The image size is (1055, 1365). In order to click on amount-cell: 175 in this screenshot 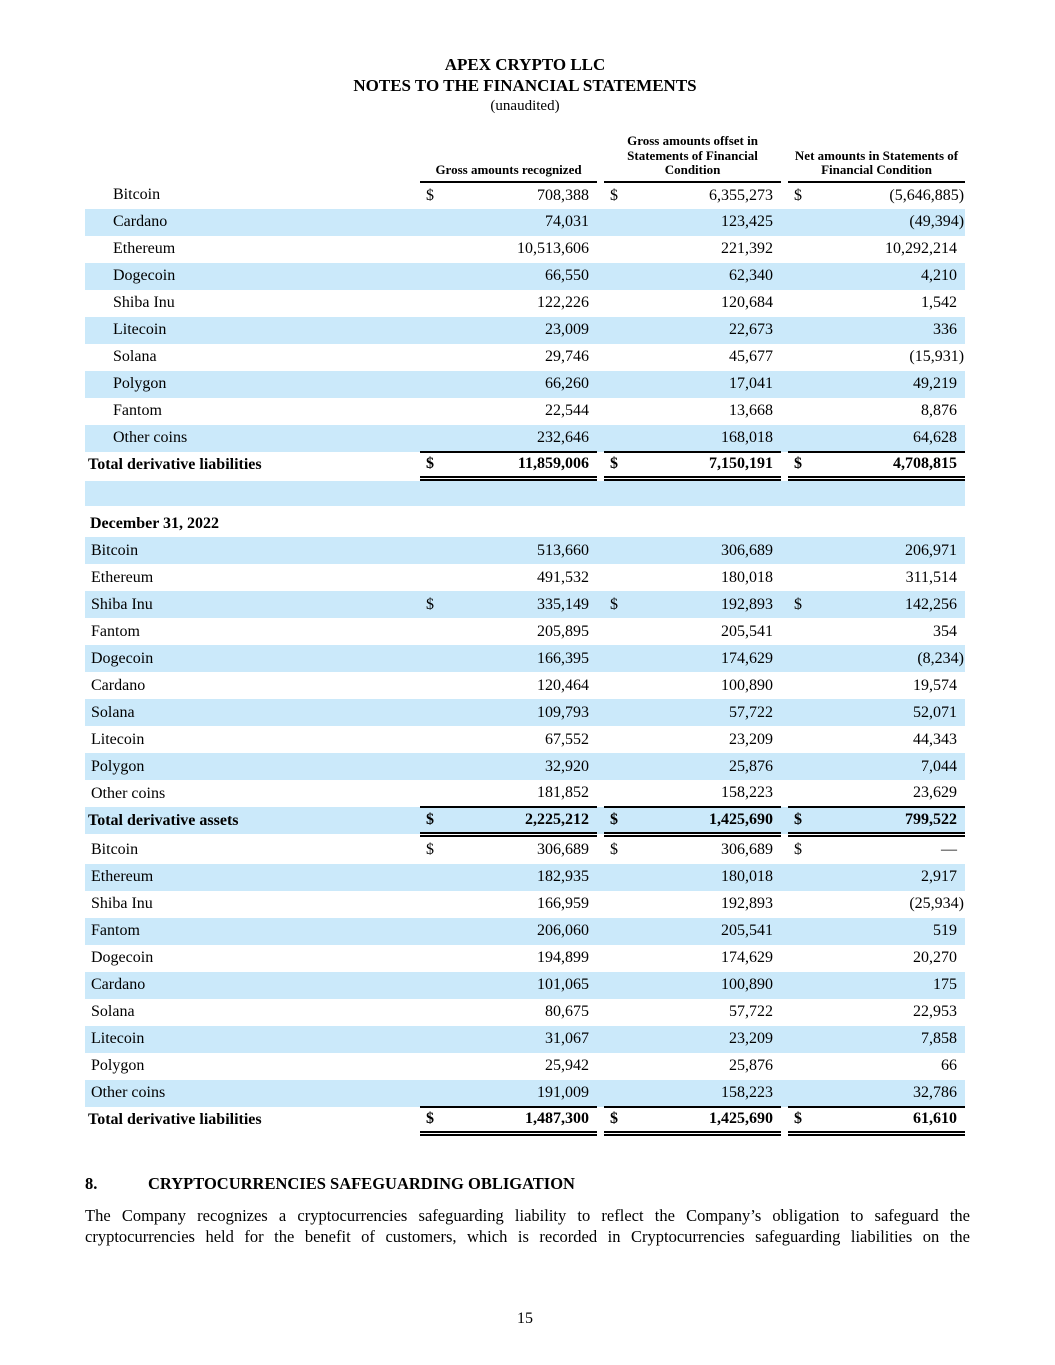, I will do `click(892, 985)`.